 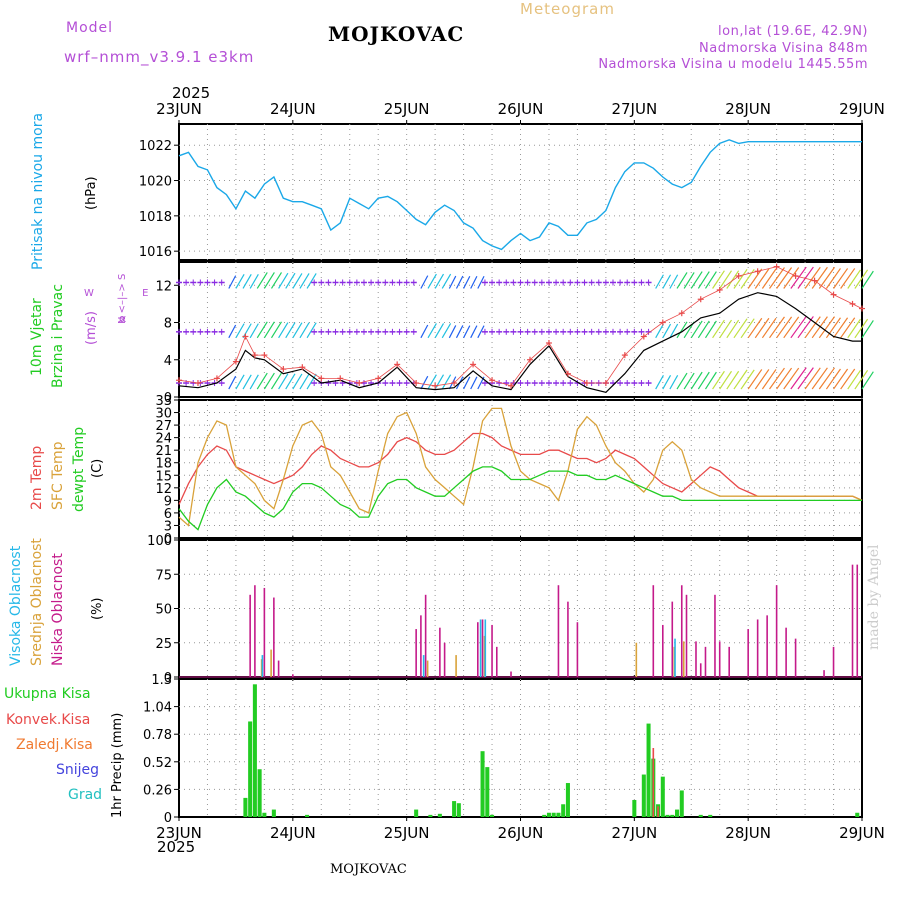 I want to click on y-tick-label: 24, so click(x=163, y=439).